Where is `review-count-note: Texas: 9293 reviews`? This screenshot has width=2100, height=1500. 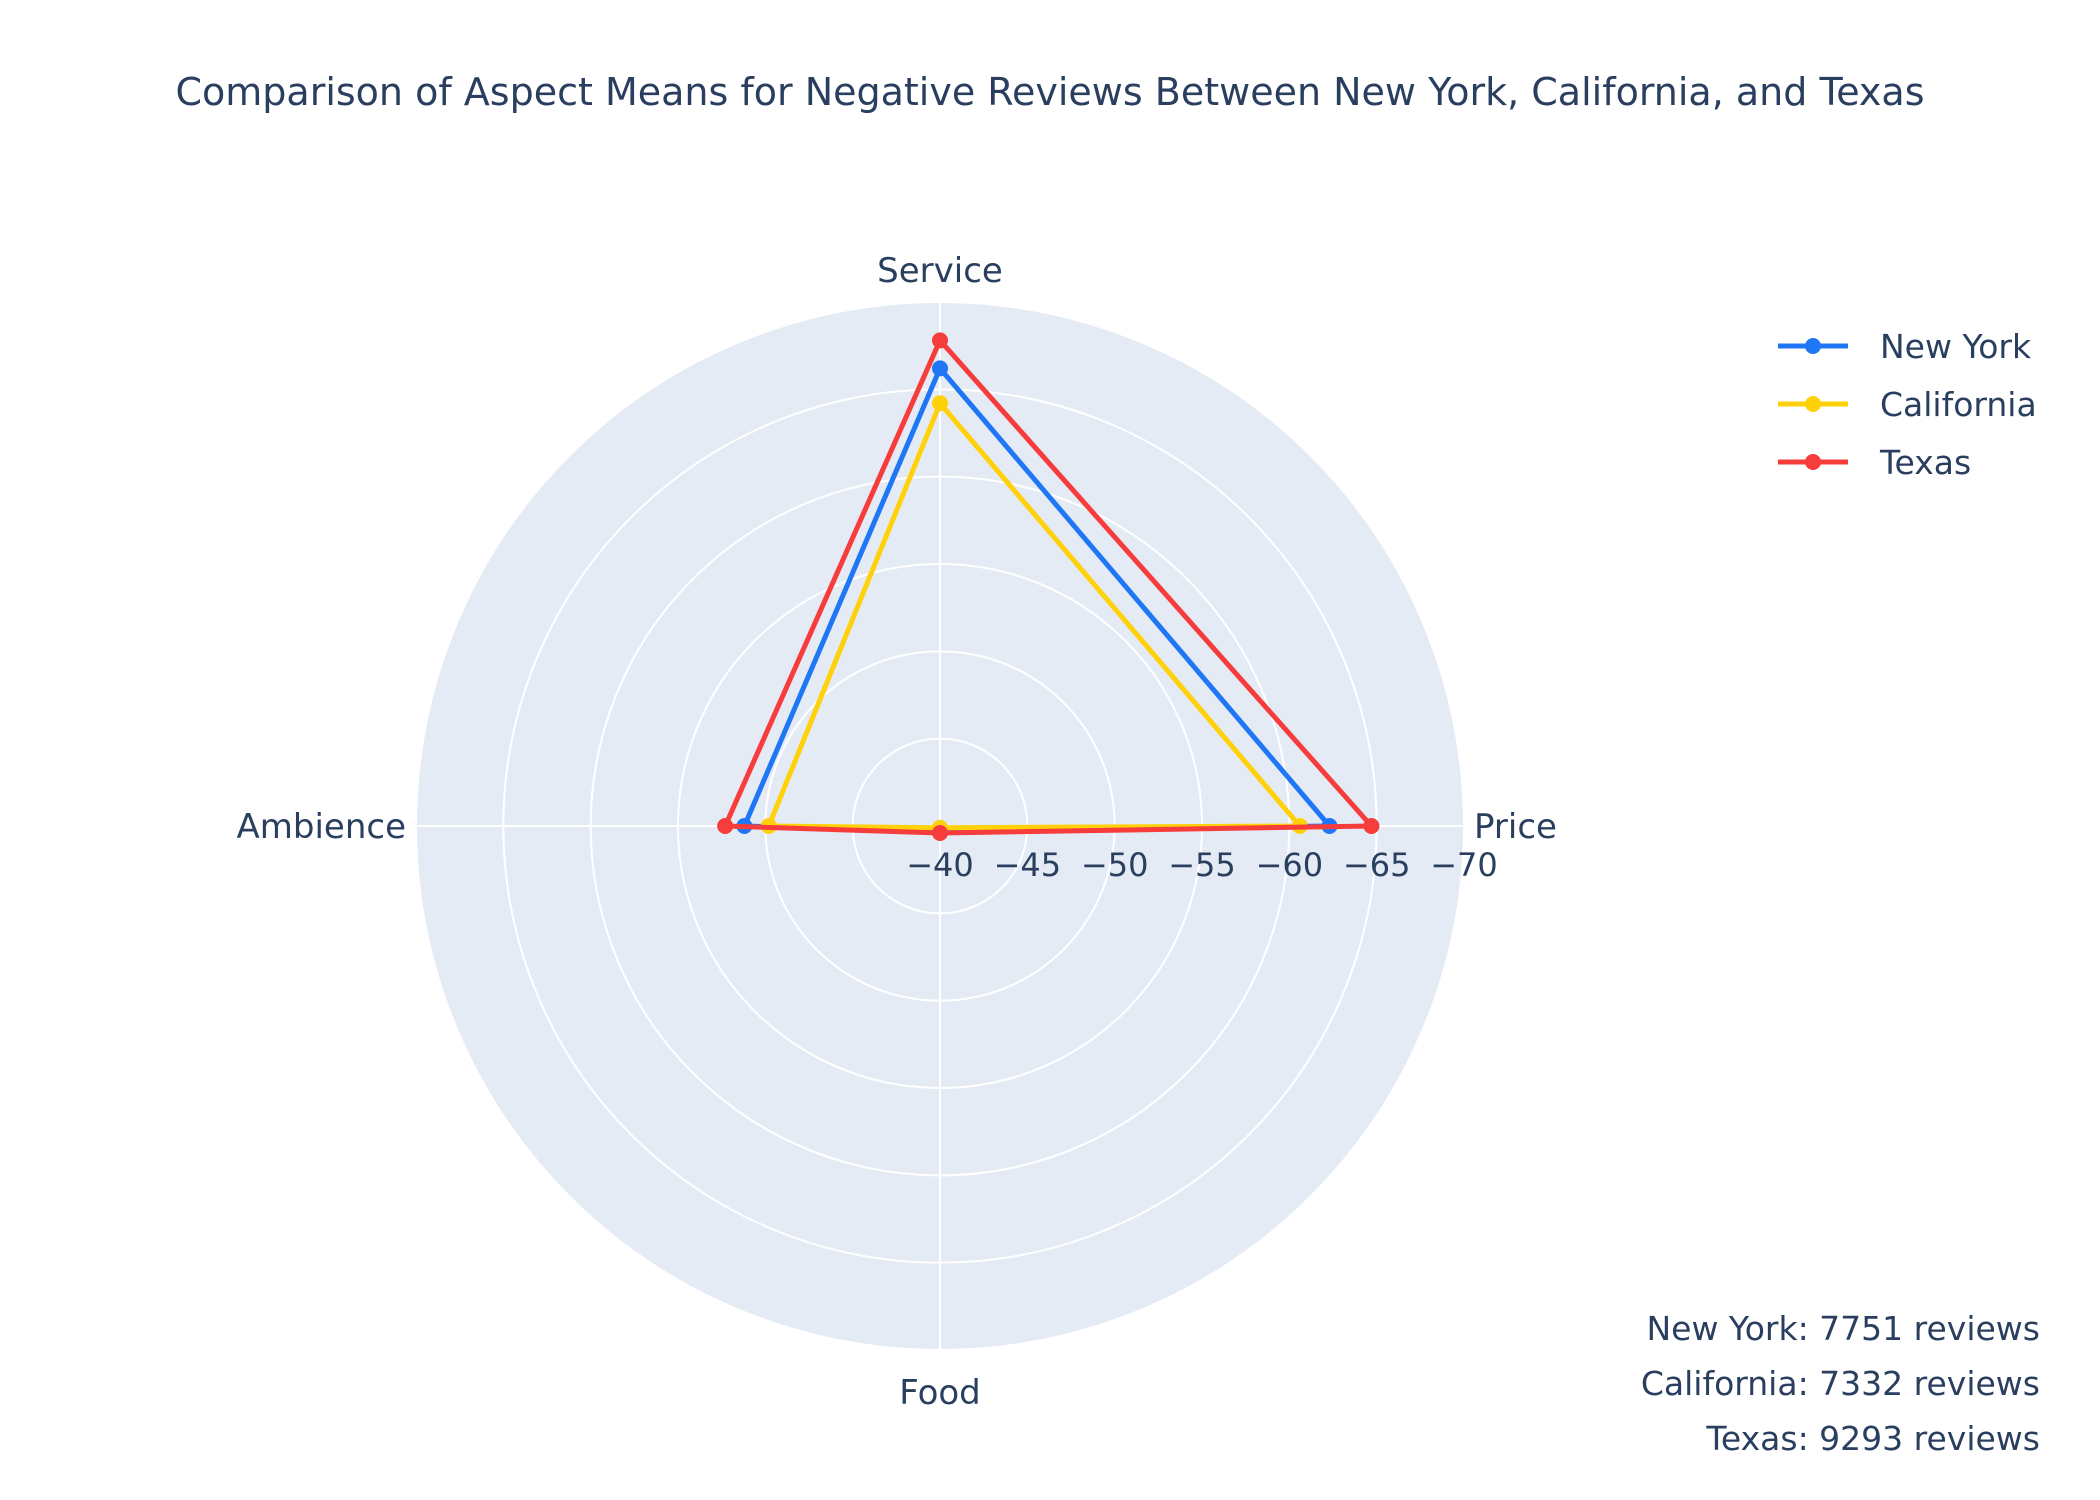 review-count-note: Texas: 9293 reviews is located at coordinates (1872, 1438).